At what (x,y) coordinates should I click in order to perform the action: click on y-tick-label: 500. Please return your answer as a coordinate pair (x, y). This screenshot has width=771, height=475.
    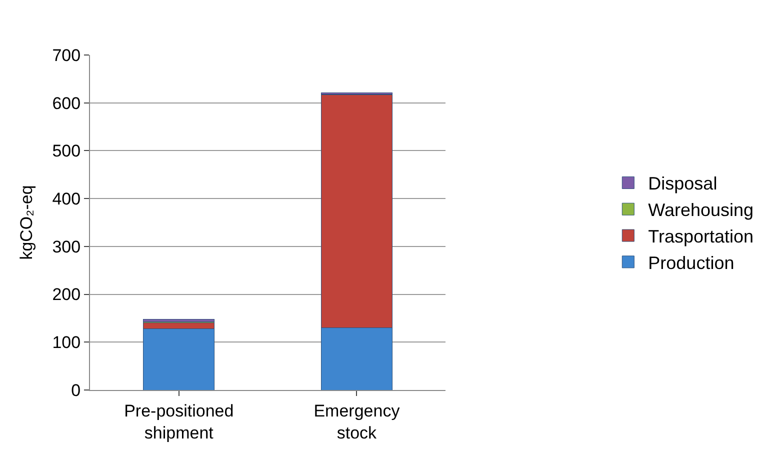
    Looking at the image, I should click on (66, 151).